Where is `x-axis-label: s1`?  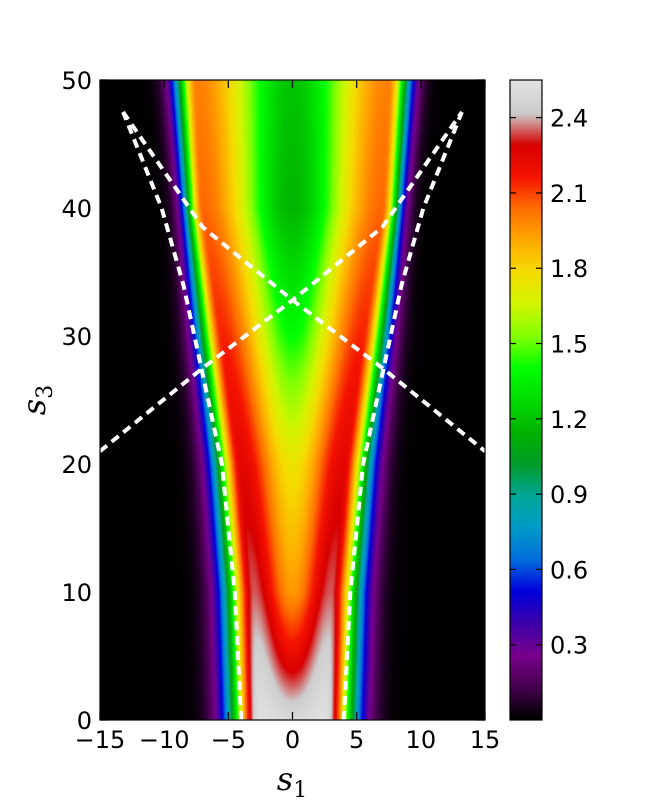
x-axis-label: s1 is located at coordinates (292, 780).